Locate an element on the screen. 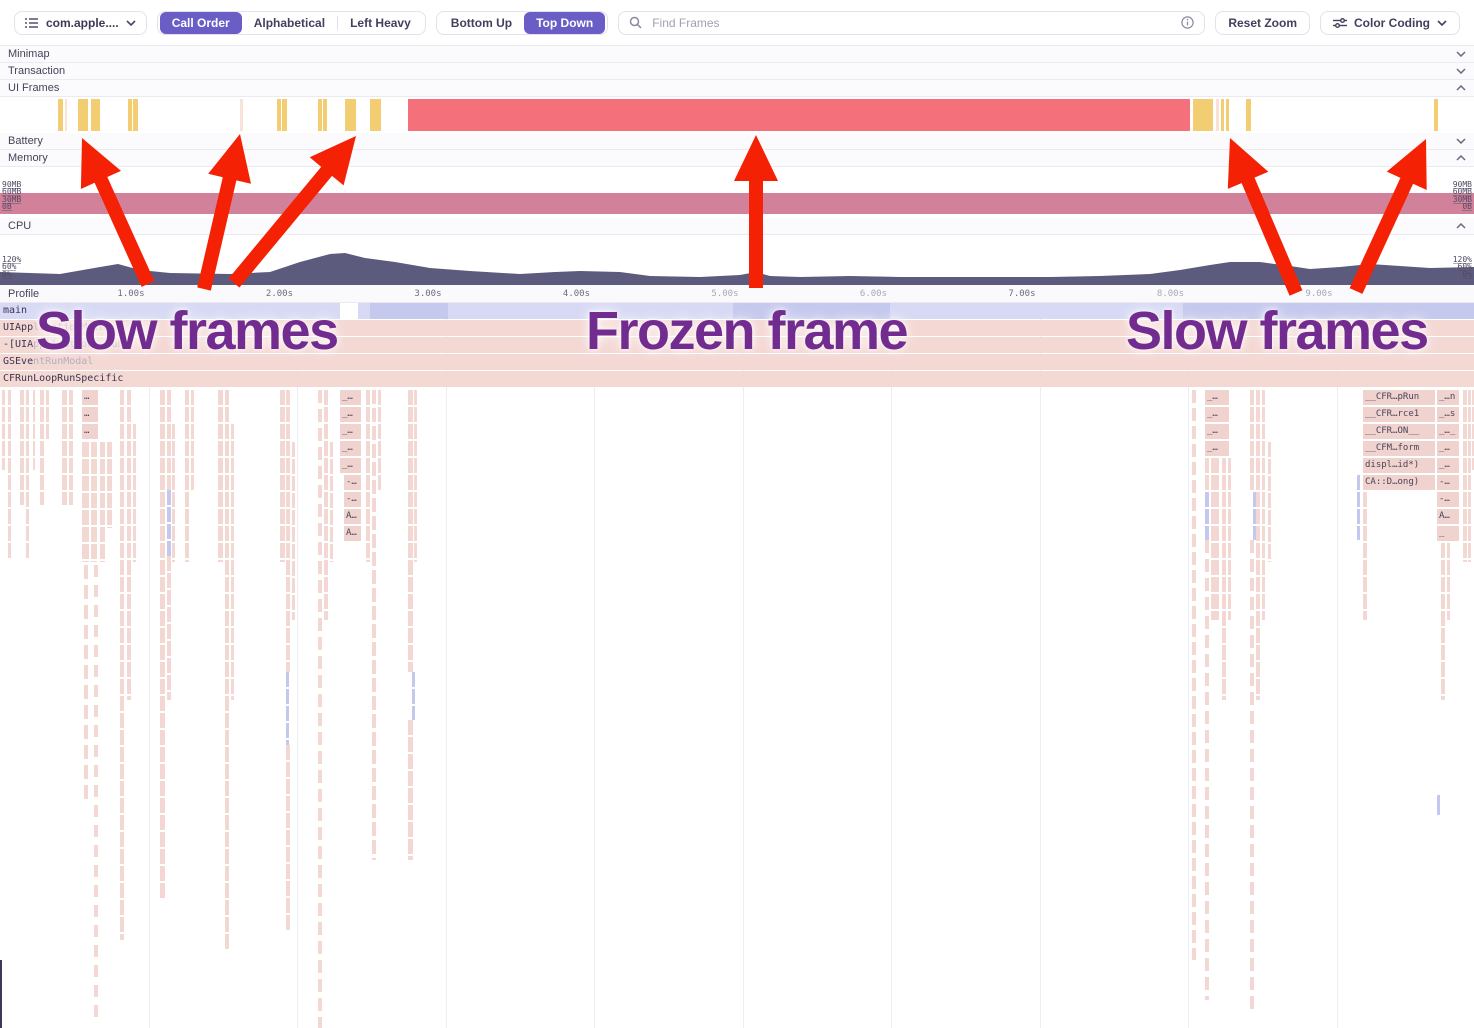 Image resolution: width=1474 pixels, height=1028 pixels. slow-frame-bar is located at coordinates (279, 115).